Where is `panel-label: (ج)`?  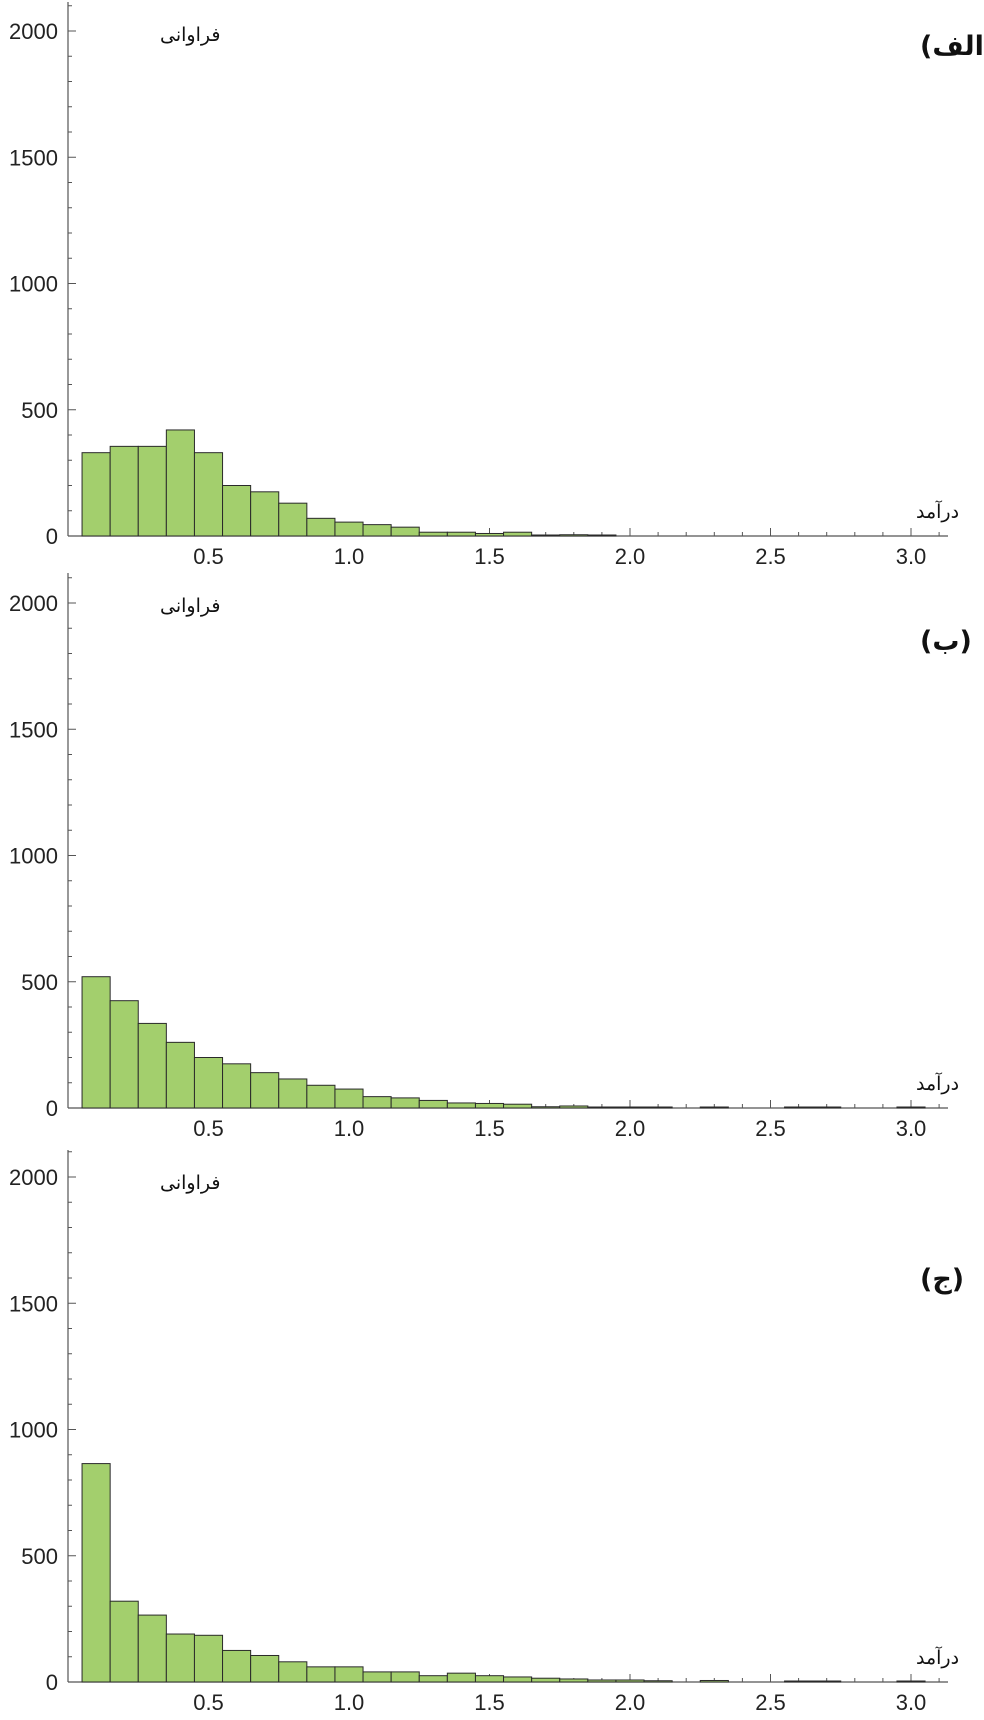
panel-label: (ج) is located at coordinates (942, 1279).